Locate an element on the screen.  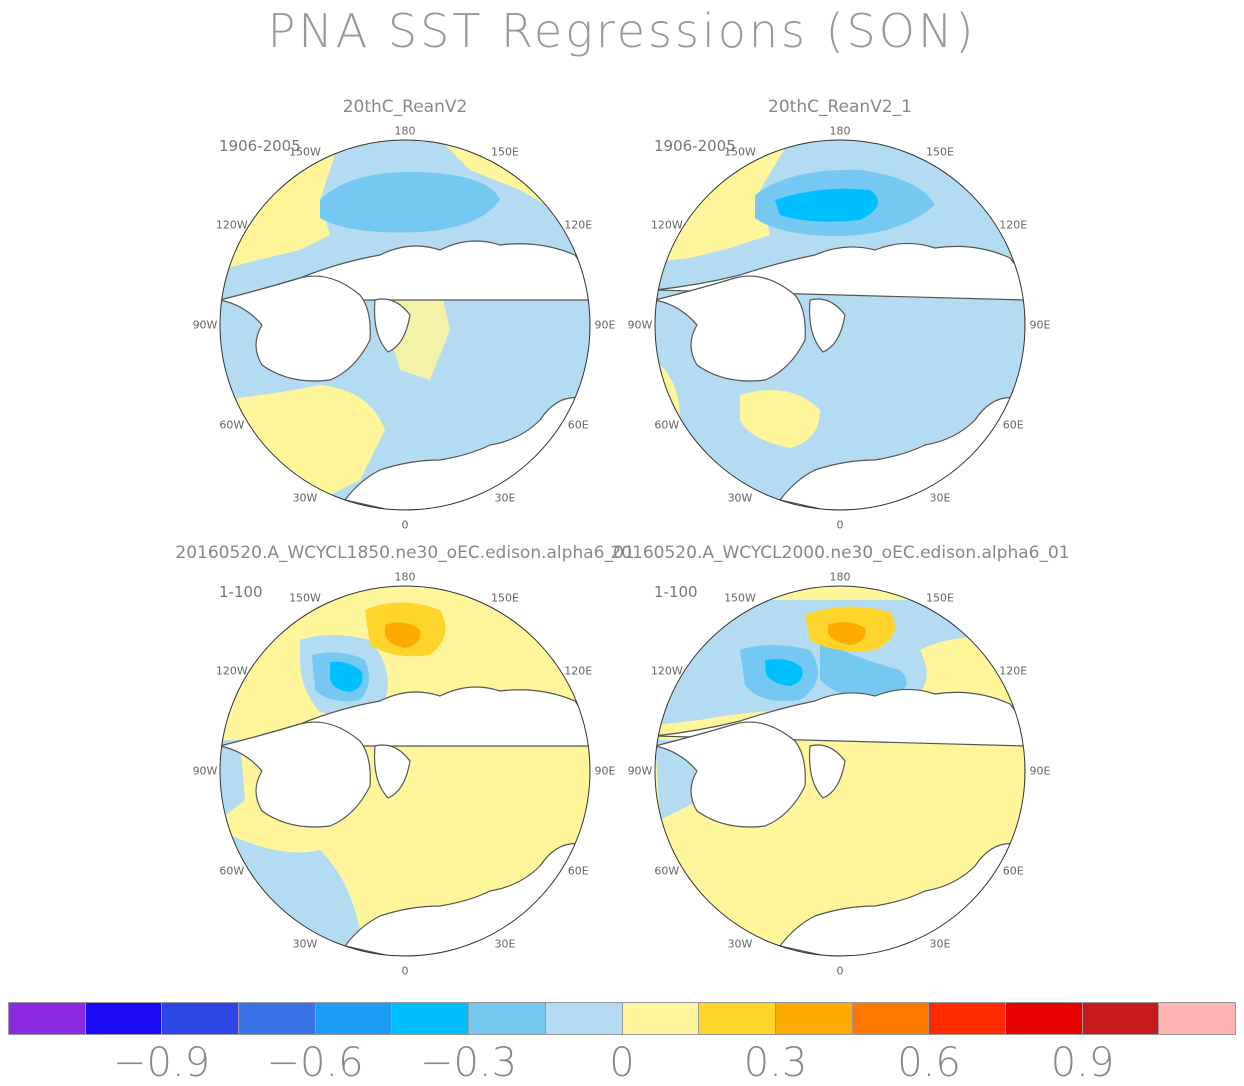
lon-label-2-30E: 30E is located at coordinates (940, 498).